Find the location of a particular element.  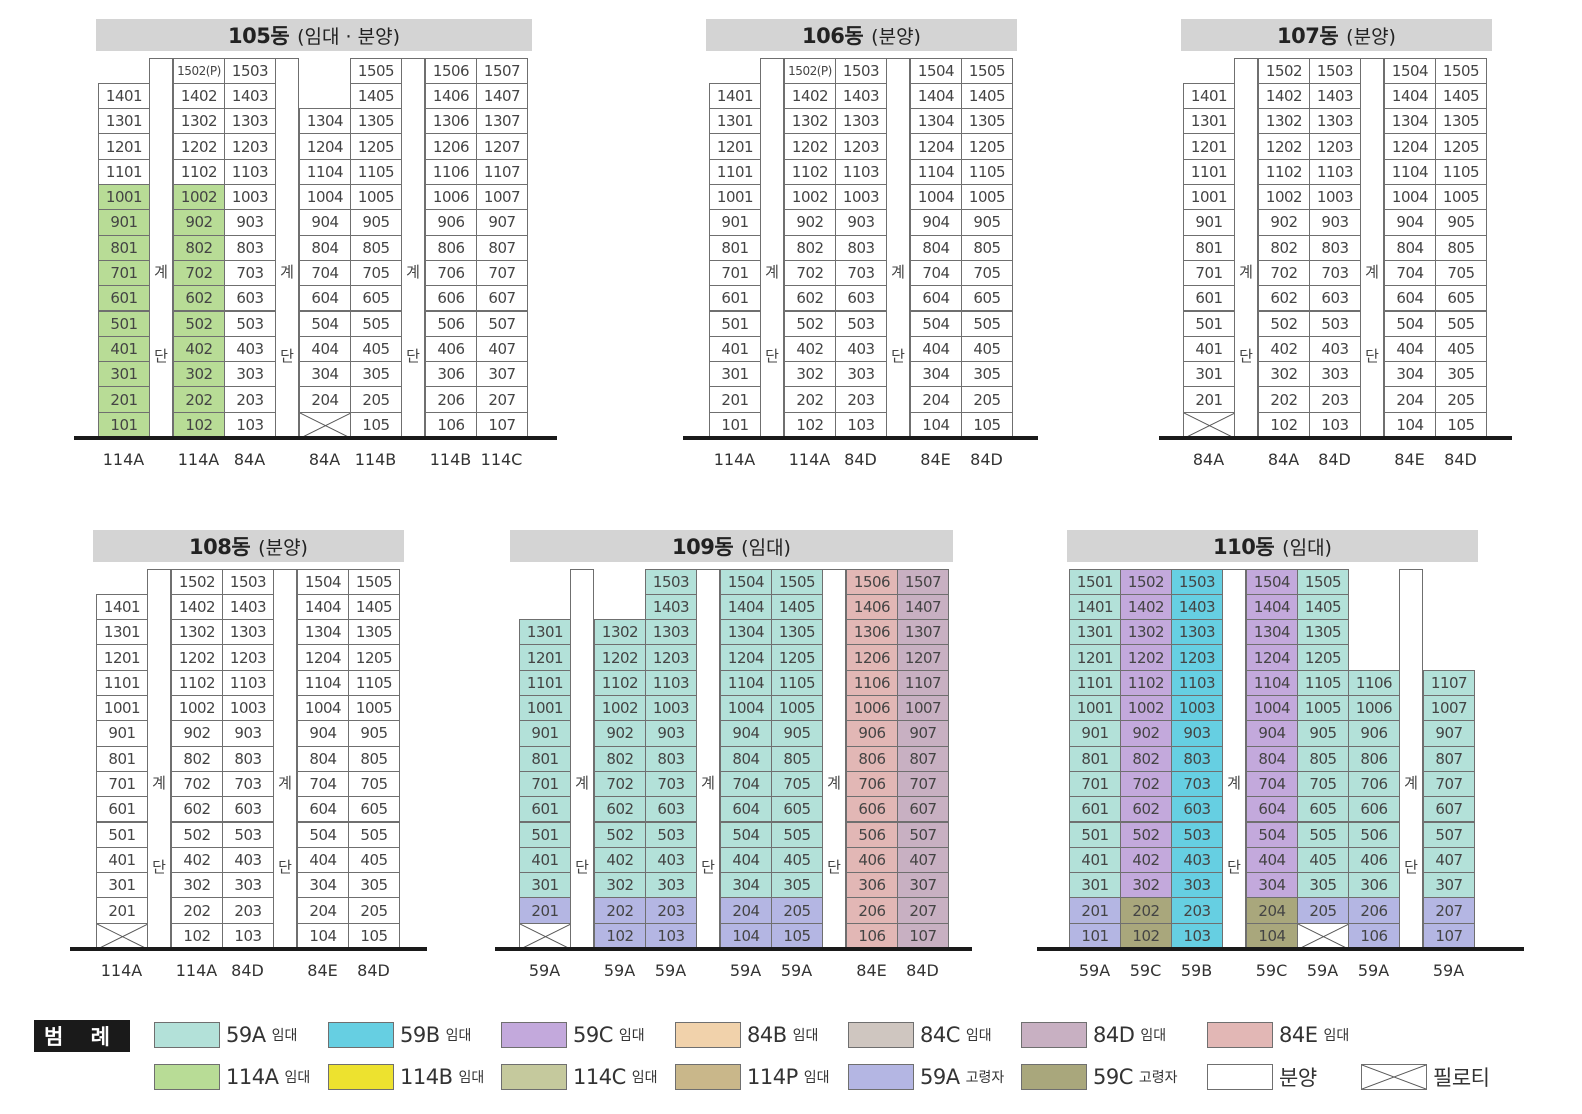

unit-cell: 503 is located at coordinates (1335, 323).